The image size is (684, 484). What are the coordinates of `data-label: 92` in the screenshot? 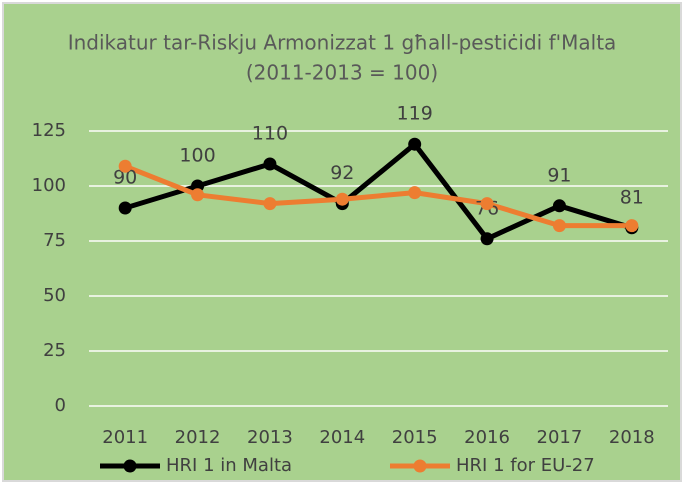 It's located at (342, 173).